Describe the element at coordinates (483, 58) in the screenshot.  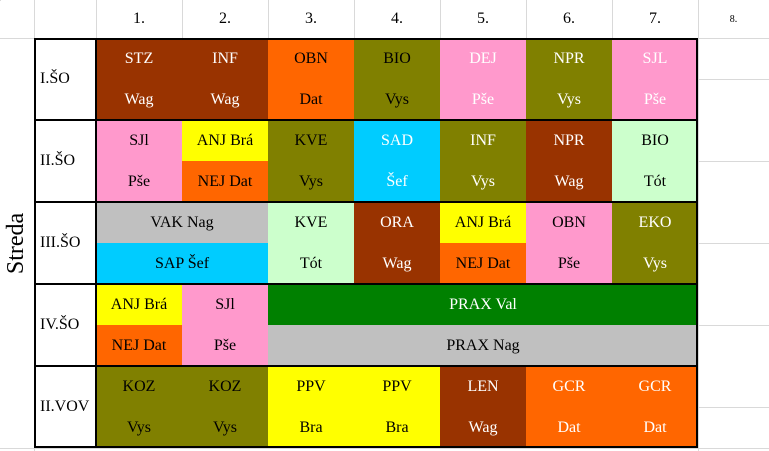
I see `subject: DEJ` at that location.